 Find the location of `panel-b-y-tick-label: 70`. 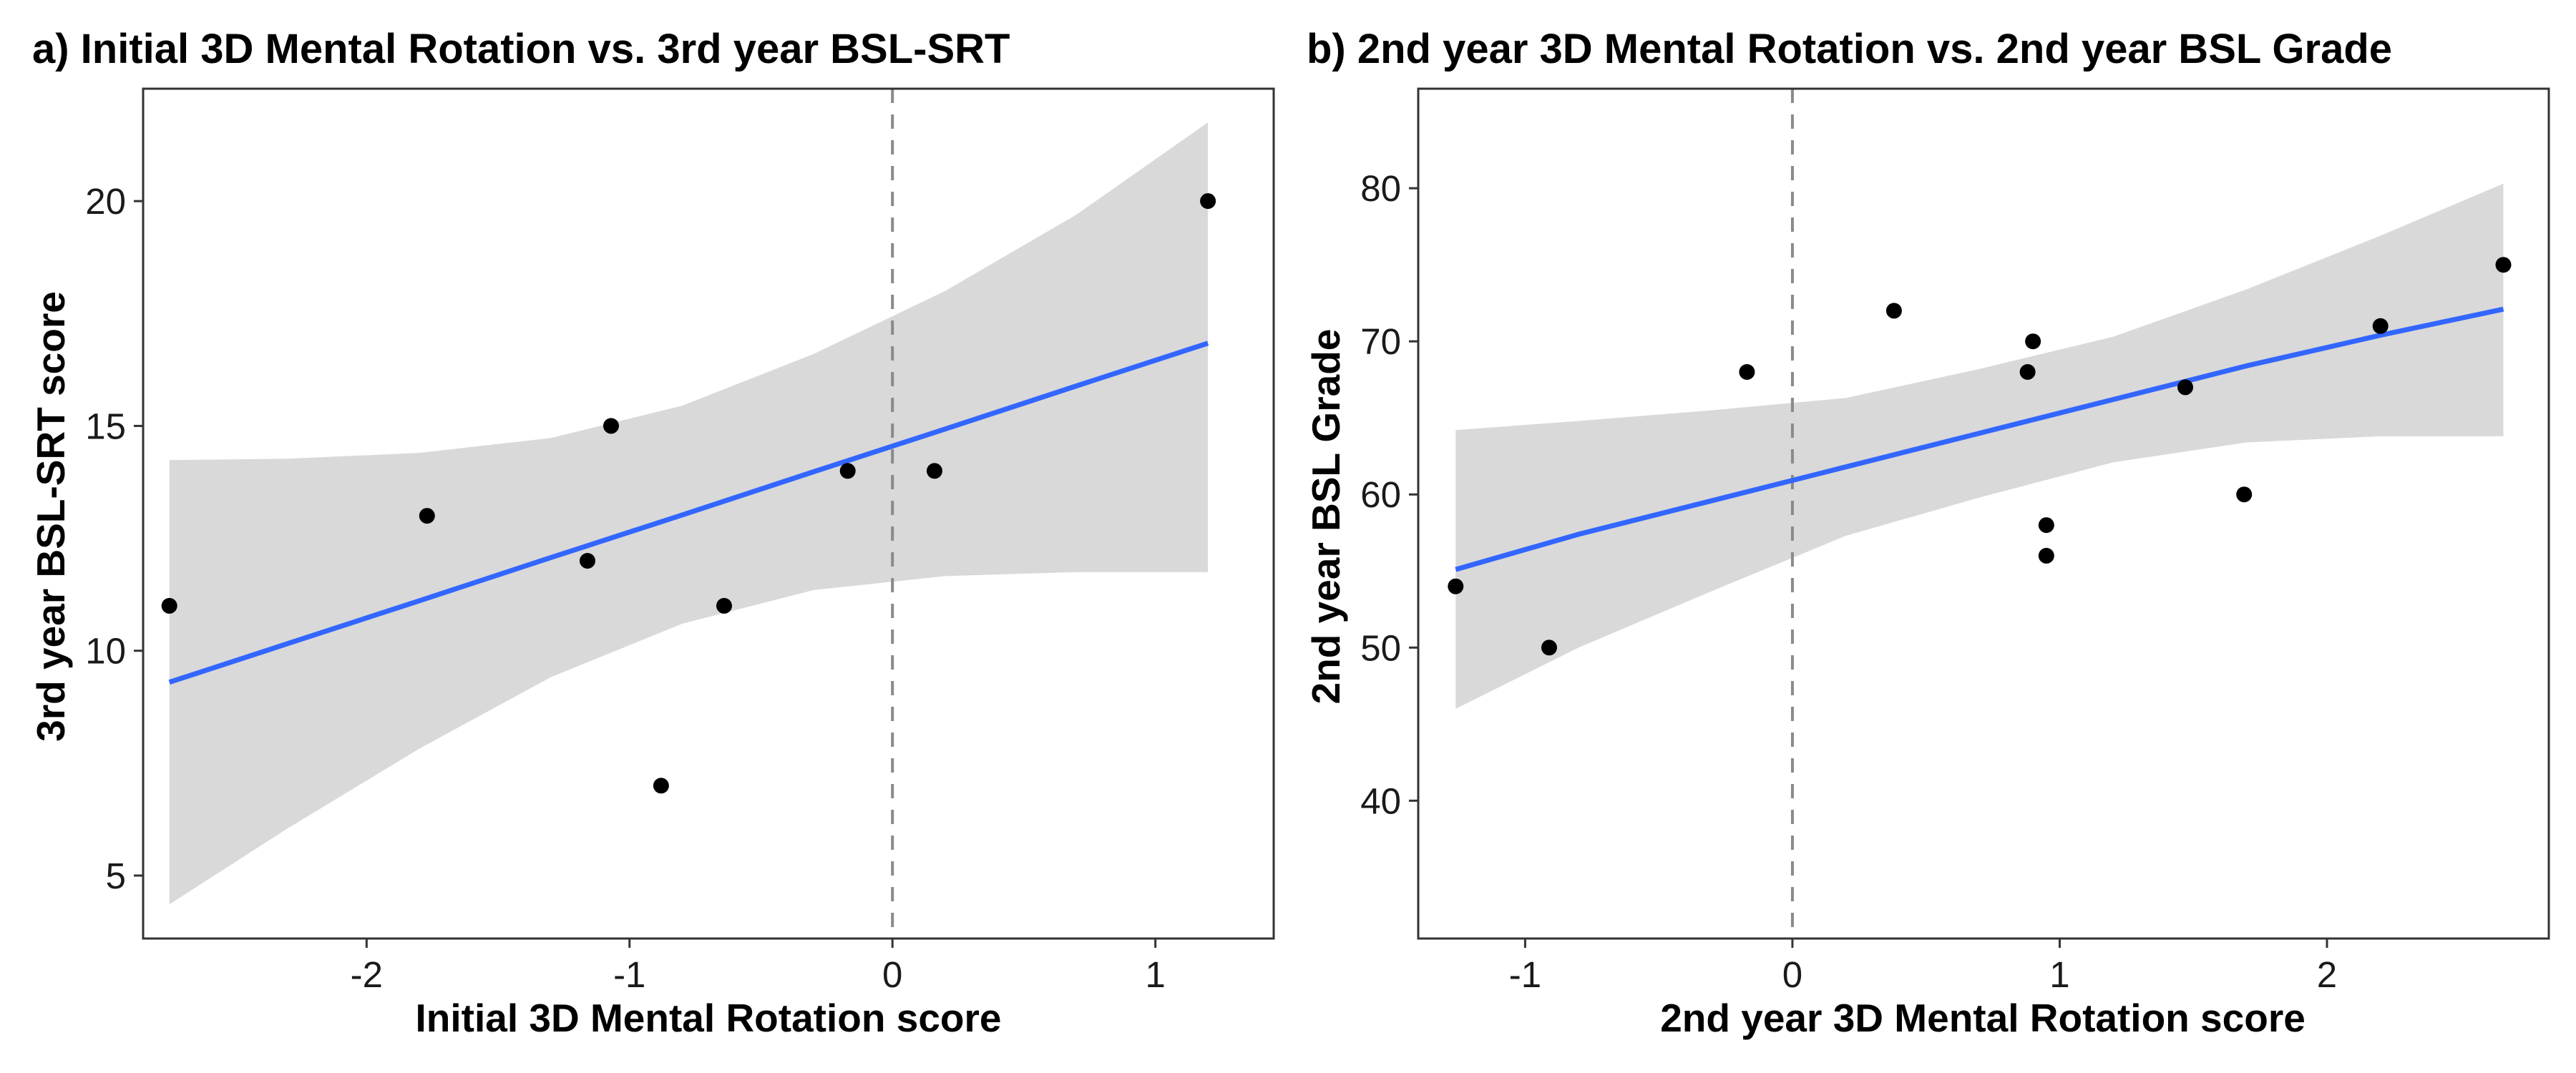

panel-b-y-tick-label: 70 is located at coordinates (1380, 341).